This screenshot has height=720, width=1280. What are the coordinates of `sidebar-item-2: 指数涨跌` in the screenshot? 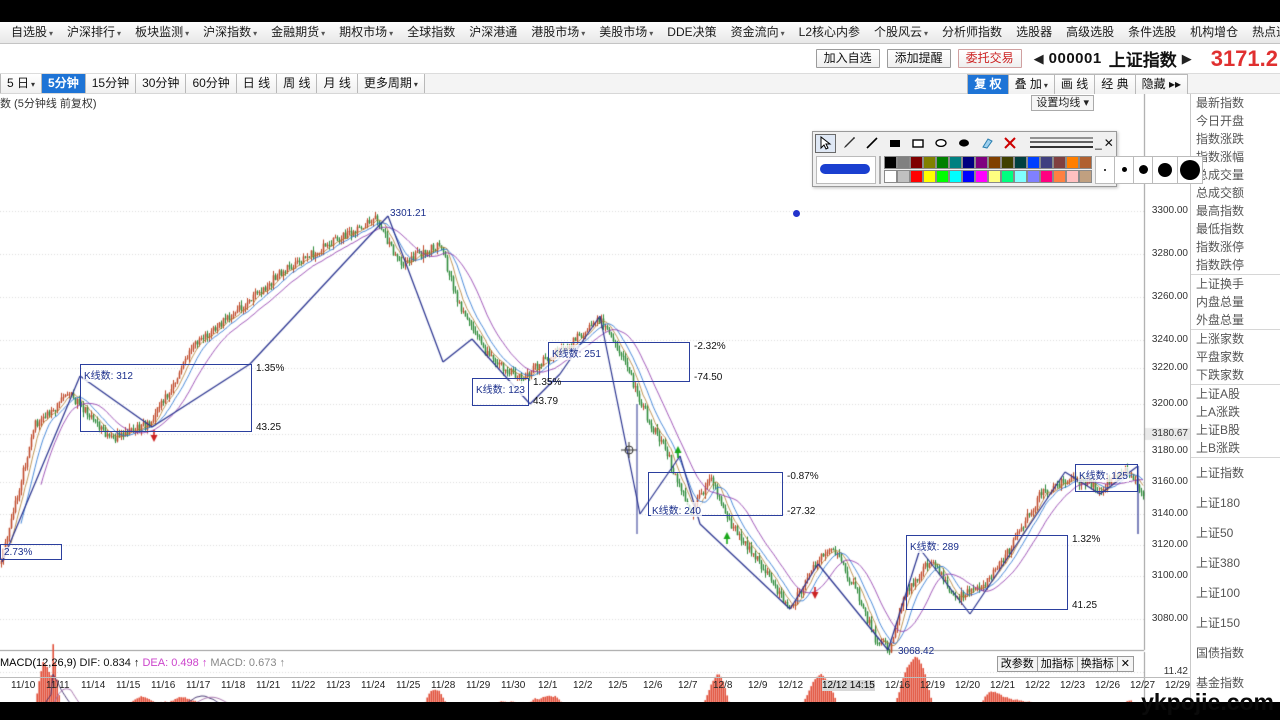 It's located at (1220, 139).